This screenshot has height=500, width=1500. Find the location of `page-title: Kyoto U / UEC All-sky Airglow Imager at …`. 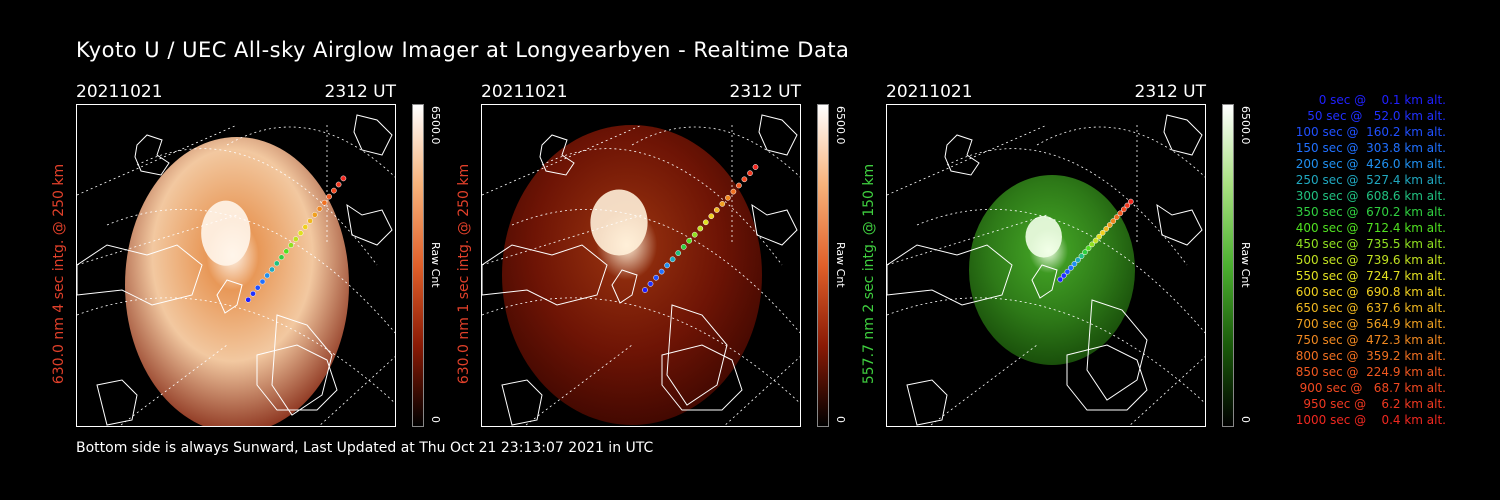

page-title: Kyoto U / UEC All-sky Airglow Imager at … is located at coordinates (463, 50).